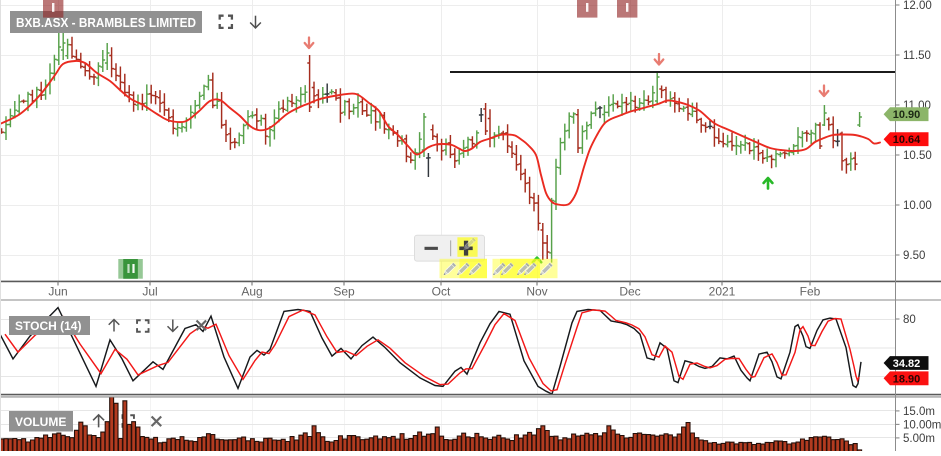 The image size is (941, 456). What do you see at coordinates (629, 292) in the screenshot?
I see `svg-text: Dec` at bounding box center [629, 292].